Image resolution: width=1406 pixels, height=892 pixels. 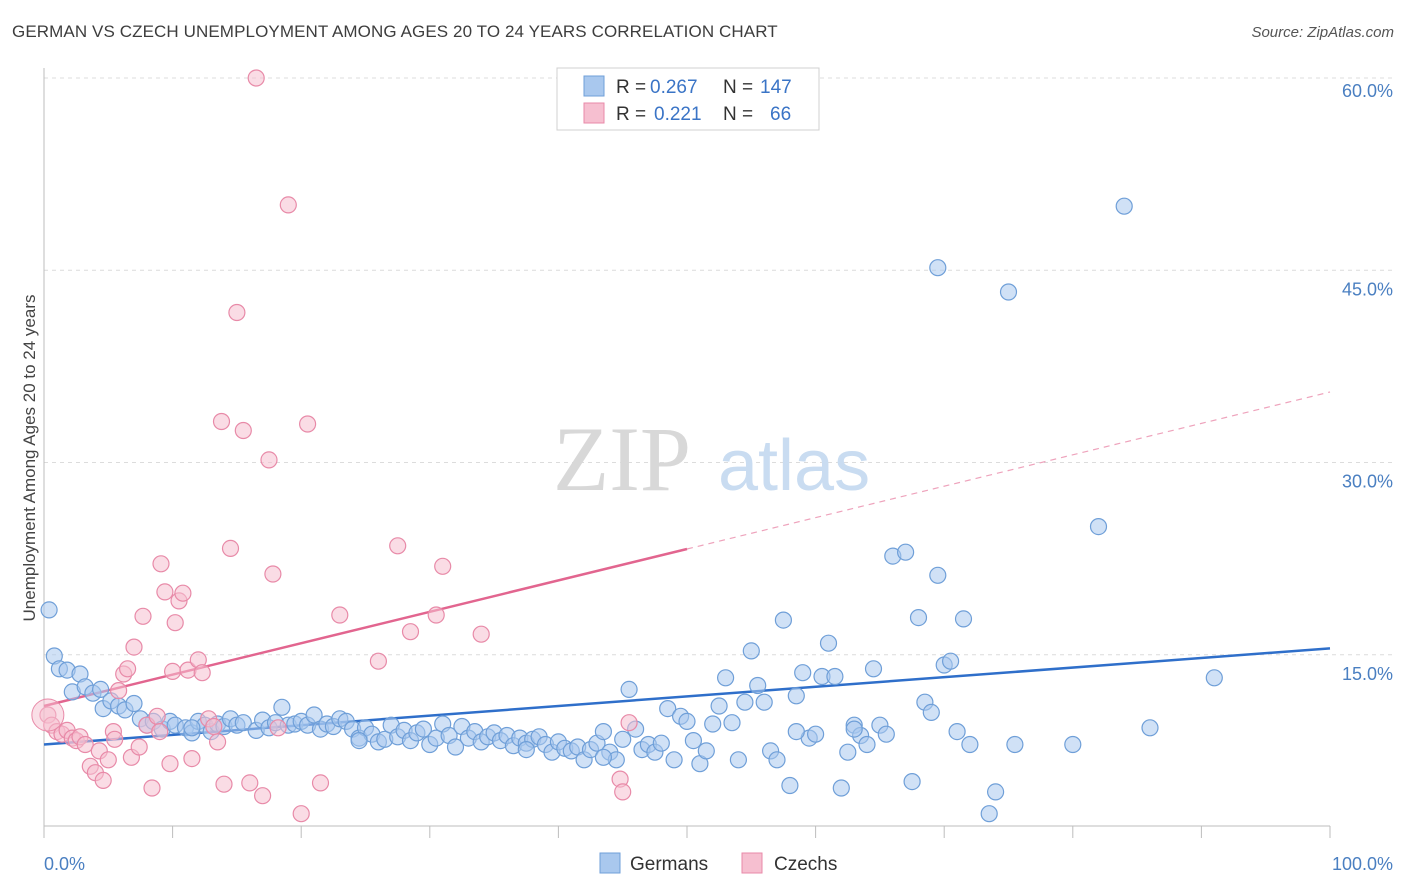 I want to click on legend-germans-n-label: N =, so click(x=738, y=87).